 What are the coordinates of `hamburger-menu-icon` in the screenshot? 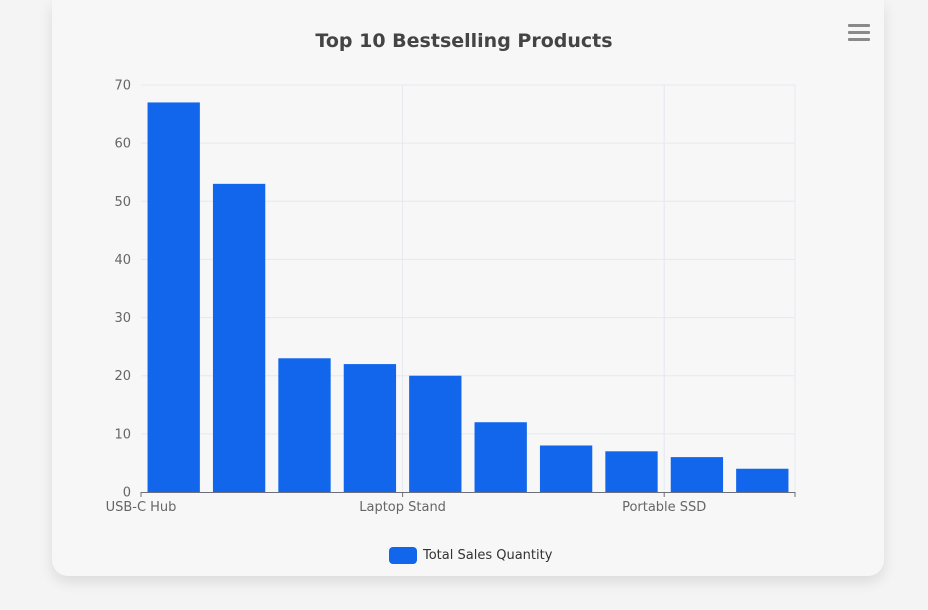 It's located at (859, 33).